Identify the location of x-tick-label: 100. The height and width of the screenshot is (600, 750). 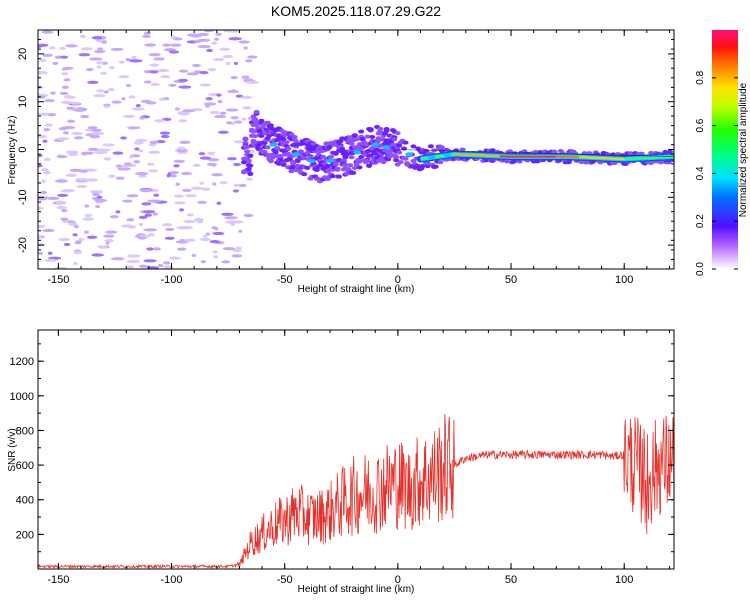
(624, 580).